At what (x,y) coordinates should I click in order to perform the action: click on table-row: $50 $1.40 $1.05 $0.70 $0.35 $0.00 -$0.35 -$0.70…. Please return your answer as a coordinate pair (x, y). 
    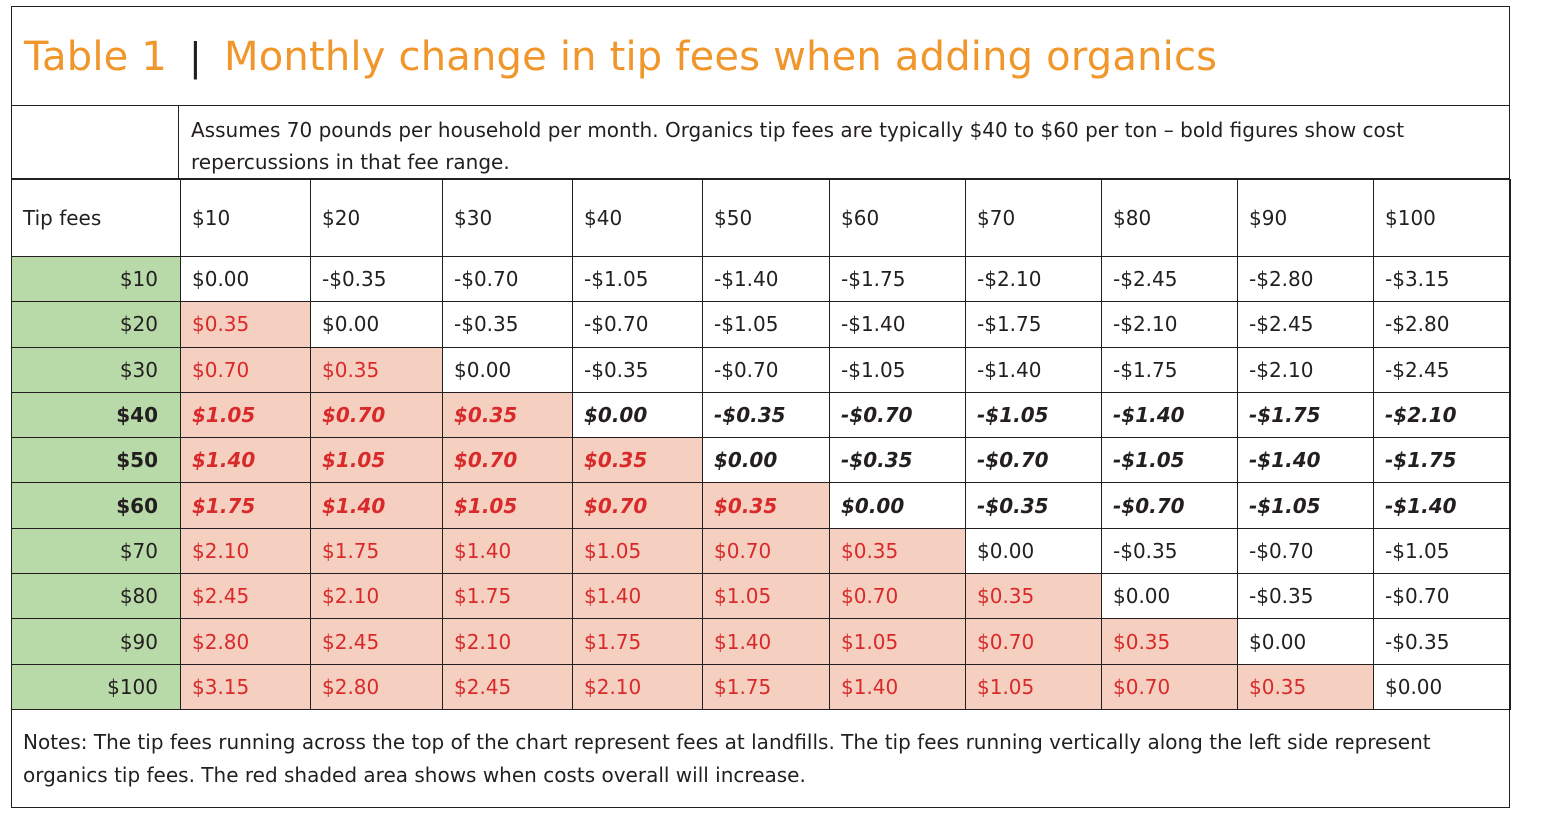
    Looking at the image, I should click on (761, 460).